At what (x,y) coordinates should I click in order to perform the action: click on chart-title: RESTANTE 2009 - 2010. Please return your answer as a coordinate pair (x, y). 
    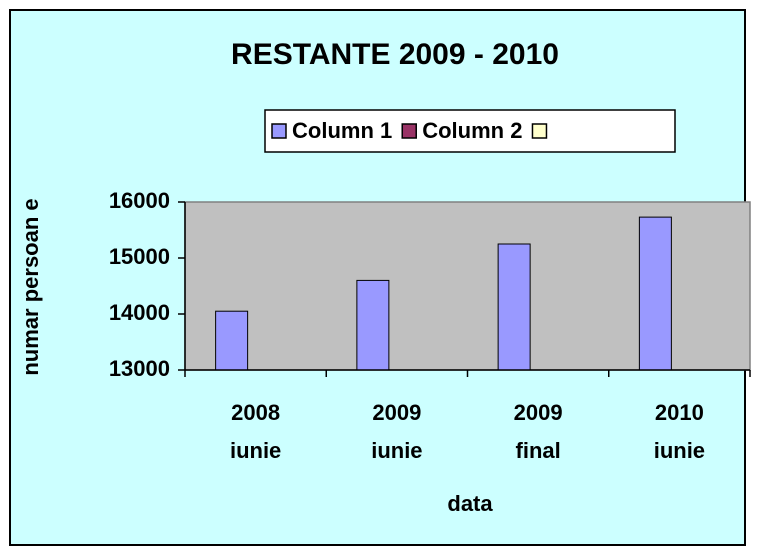
    Looking at the image, I should click on (395, 54).